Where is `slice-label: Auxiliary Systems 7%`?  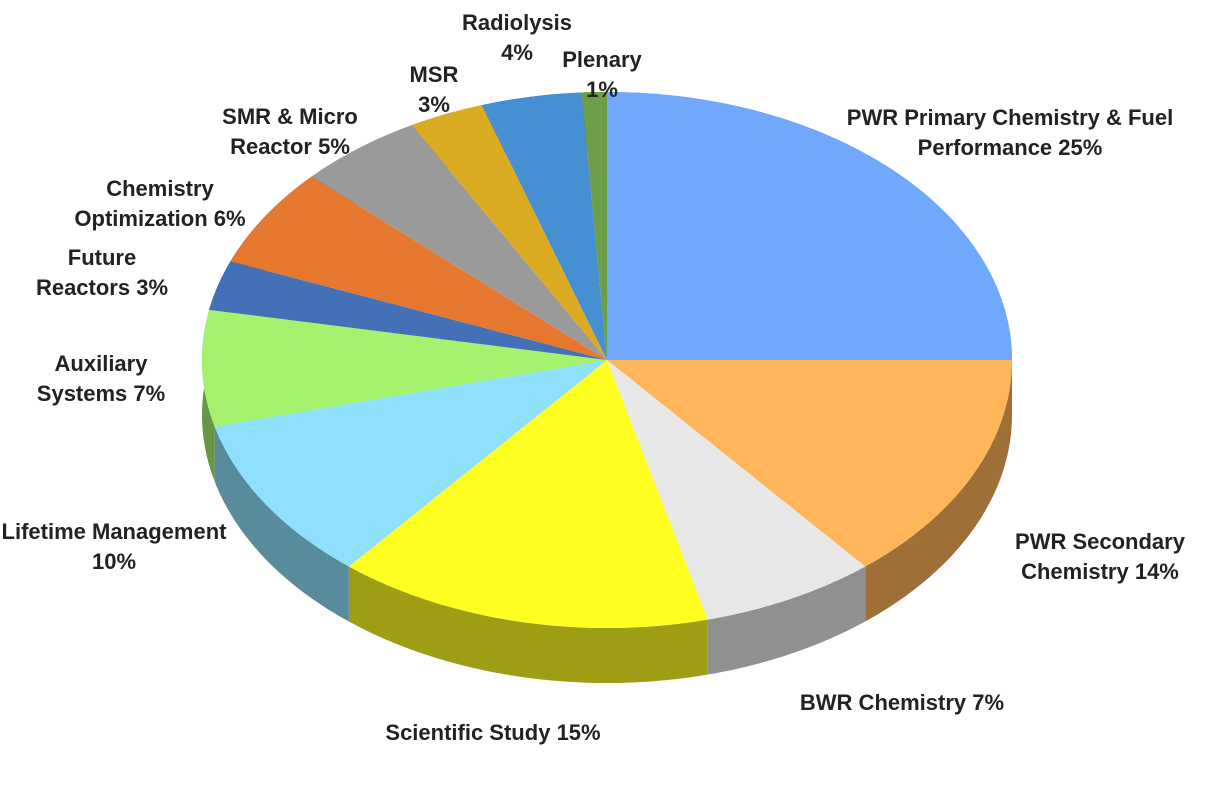
slice-label: Auxiliary Systems 7% is located at coordinates (101, 379).